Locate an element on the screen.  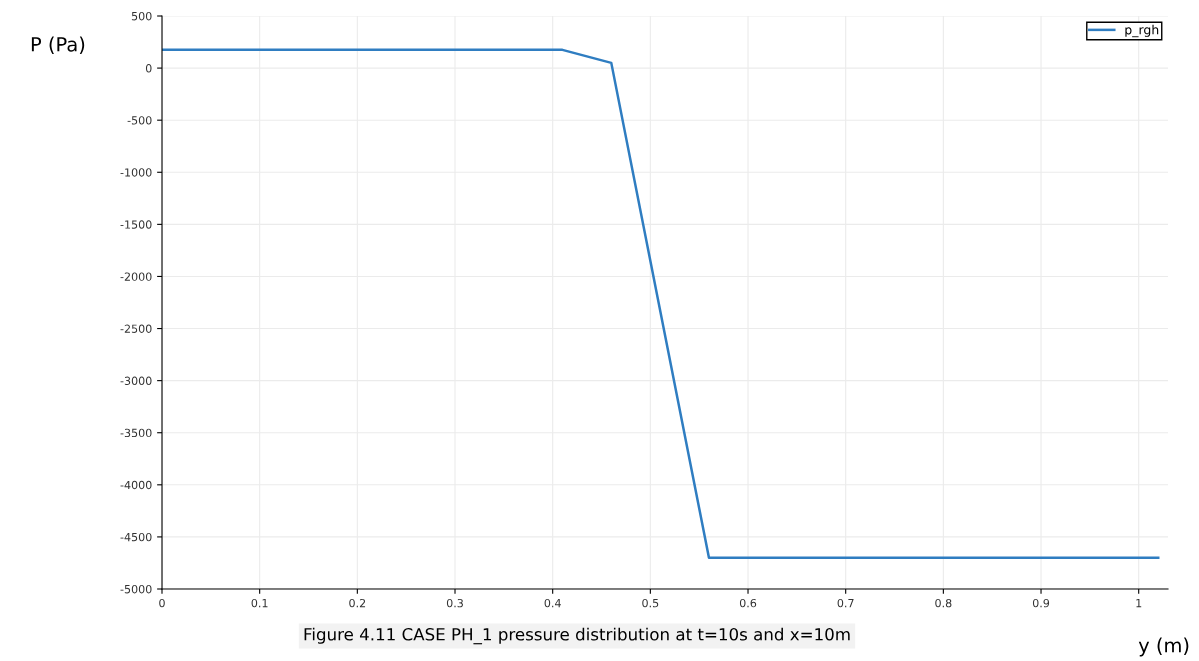
x-tick-label: 0.7 is located at coordinates (845, 603).